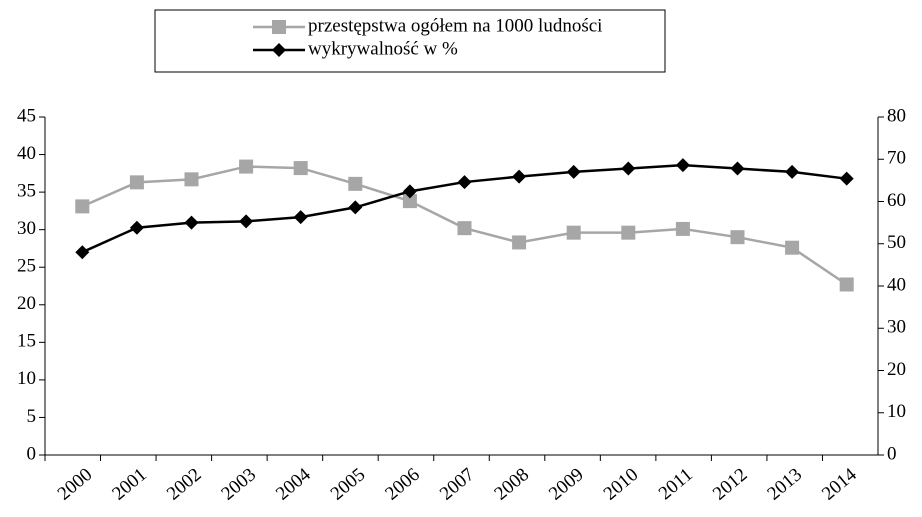 This screenshot has height=517, width=922. I want to click on y2-tick-label: 10, so click(896, 411).